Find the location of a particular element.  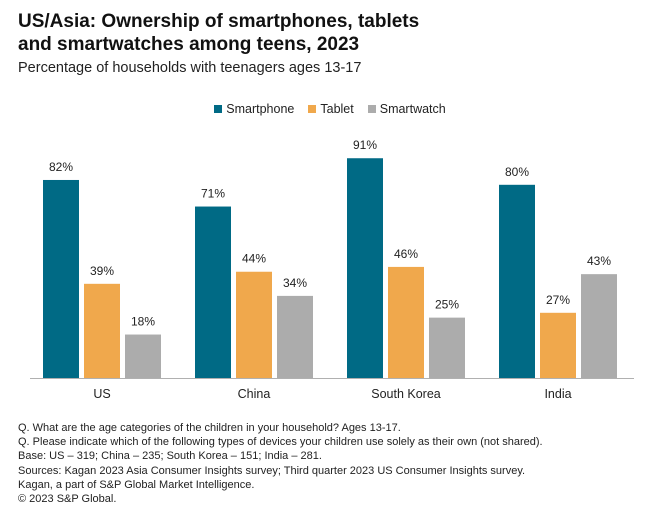

x-tick-label-china: China is located at coordinates (254, 394).